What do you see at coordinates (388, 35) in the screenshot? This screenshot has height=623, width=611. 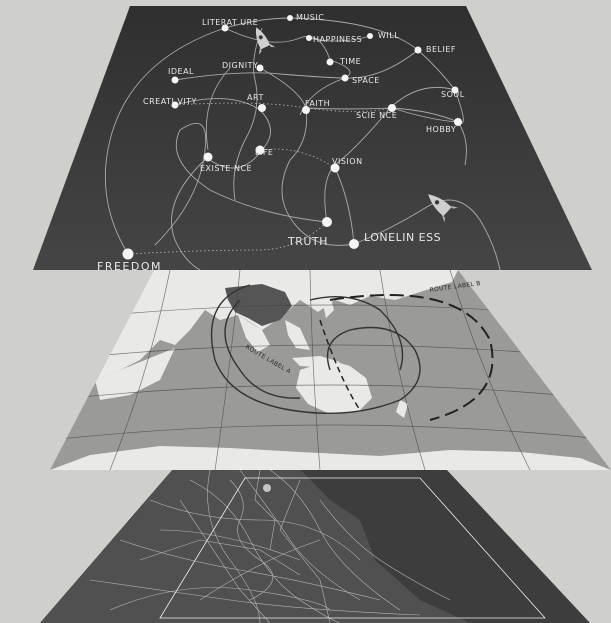 I see `svg-text: WILL` at bounding box center [388, 35].